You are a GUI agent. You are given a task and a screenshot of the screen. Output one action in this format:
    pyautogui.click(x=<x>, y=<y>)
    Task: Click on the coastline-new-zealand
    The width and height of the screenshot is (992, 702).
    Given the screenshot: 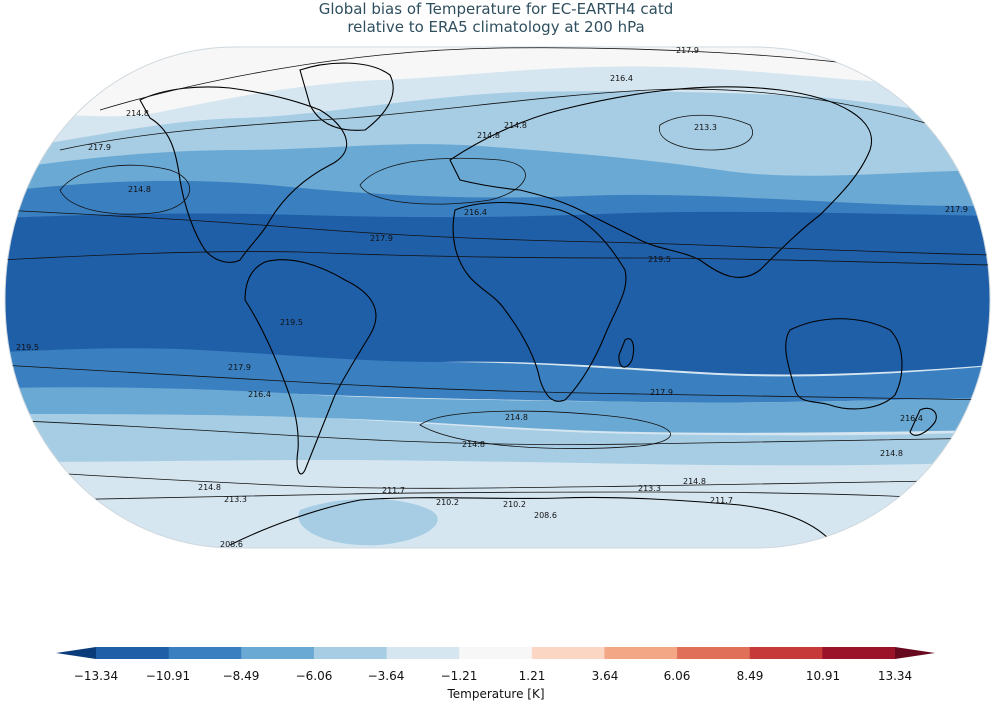 What is the action you would take?
    pyautogui.click(x=923, y=421)
    